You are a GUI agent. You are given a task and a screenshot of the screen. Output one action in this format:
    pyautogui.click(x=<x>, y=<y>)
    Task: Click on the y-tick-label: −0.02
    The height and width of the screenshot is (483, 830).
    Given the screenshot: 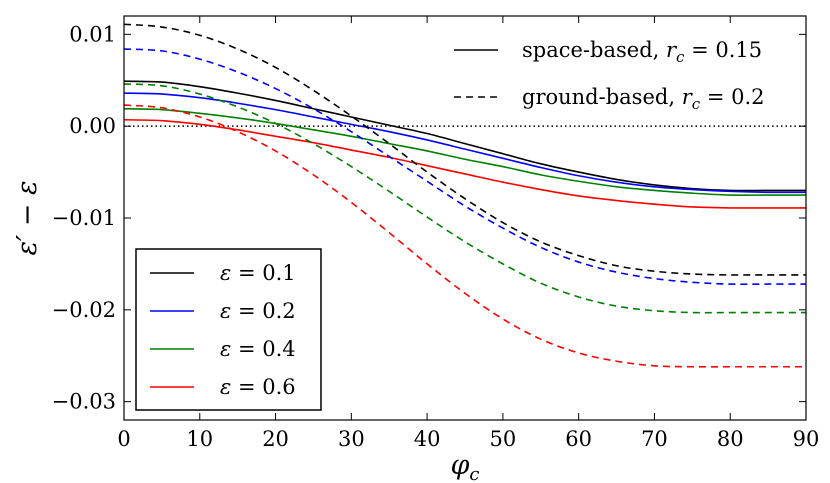 What is the action you would take?
    pyautogui.click(x=84, y=310)
    